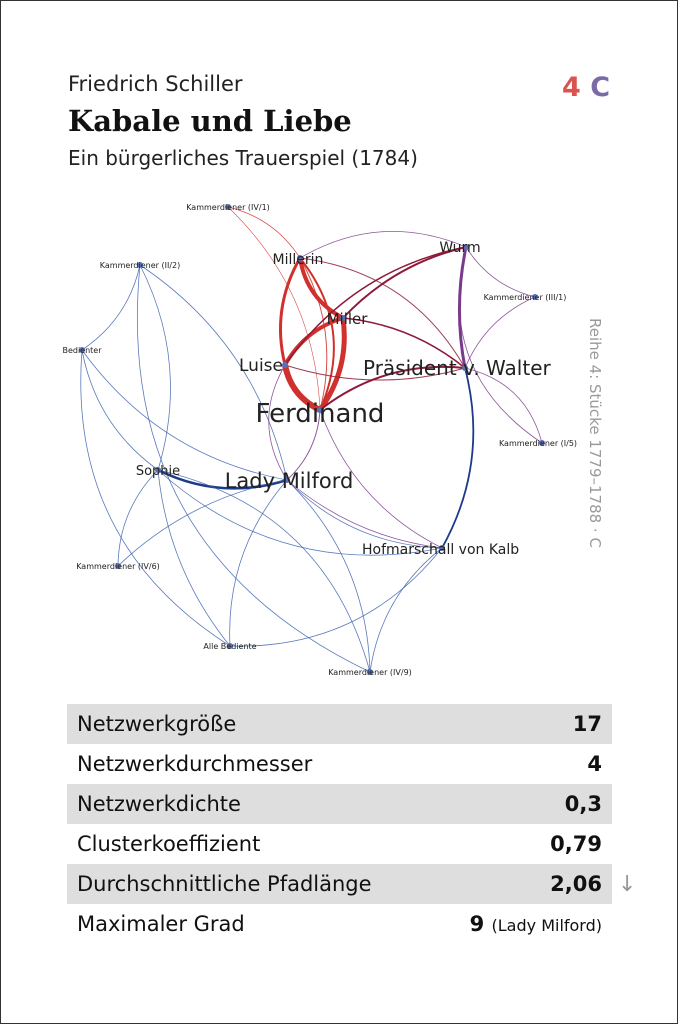 The height and width of the screenshot is (1024, 678). What do you see at coordinates (157, 724) in the screenshot?
I see `stat-label: Netzwerkgröße` at bounding box center [157, 724].